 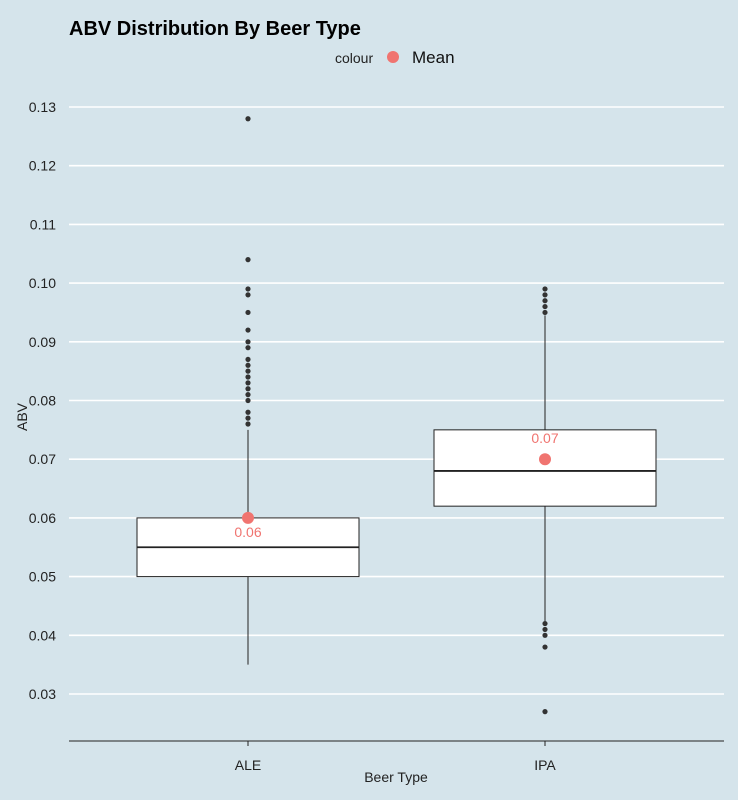 What do you see at coordinates (354, 58) in the screenshot?
I see `legend-title: colour` at bounding box center [354, 58].